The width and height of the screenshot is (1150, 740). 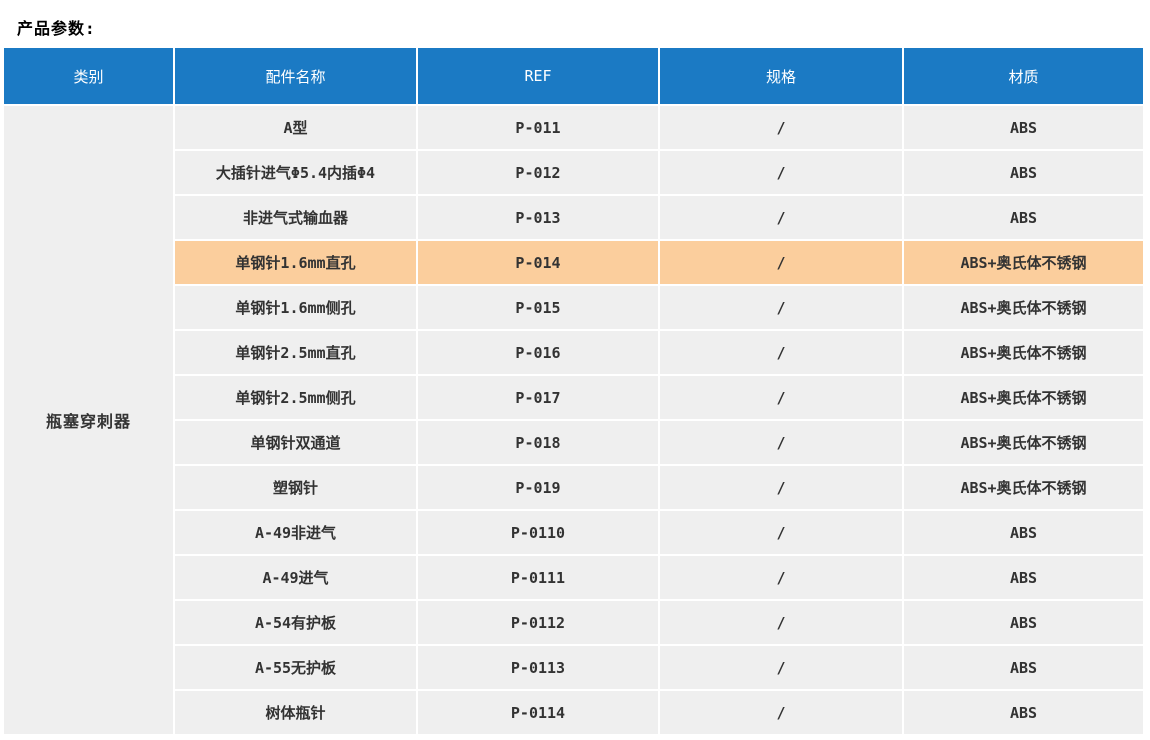 What do you see at coordinates (295, 712) in the screenshot?
I see `cell-part-name: 树体瓶针` at bounding box center [295, 712].